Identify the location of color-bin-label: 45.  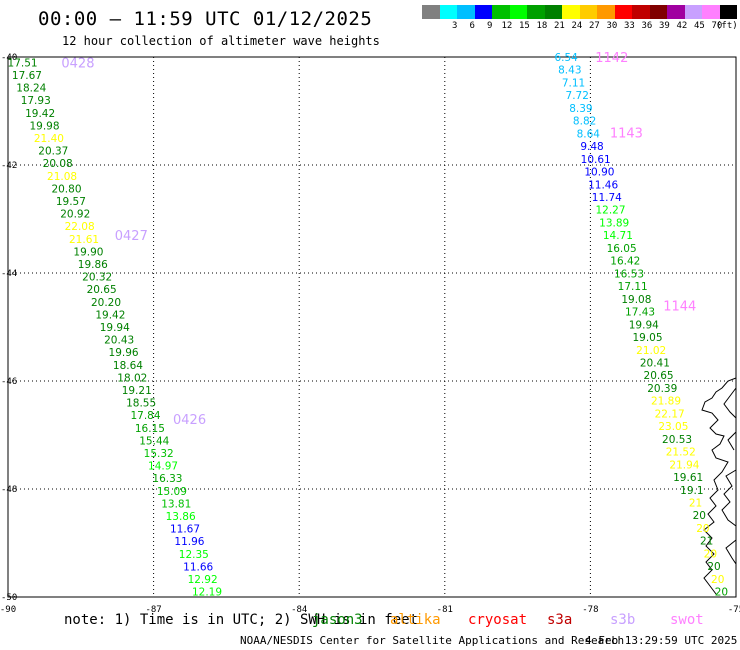
(699, 26).